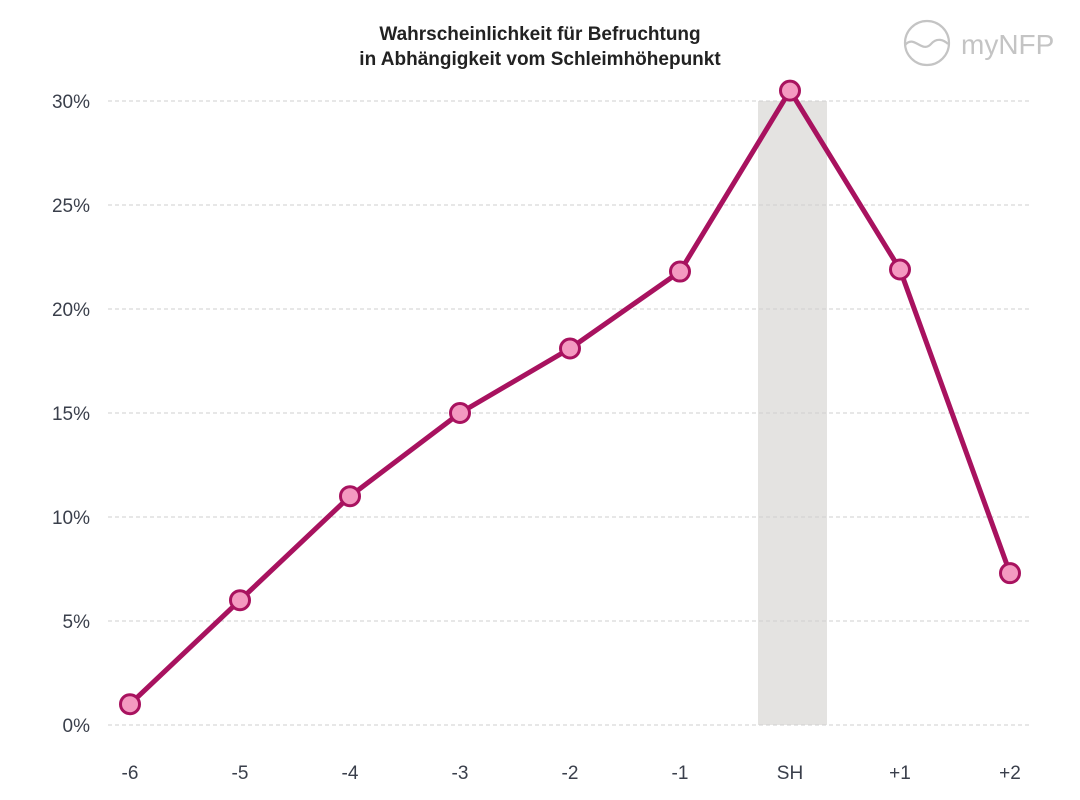  I want to click on x-tick-label: -1, so click(680, 773).